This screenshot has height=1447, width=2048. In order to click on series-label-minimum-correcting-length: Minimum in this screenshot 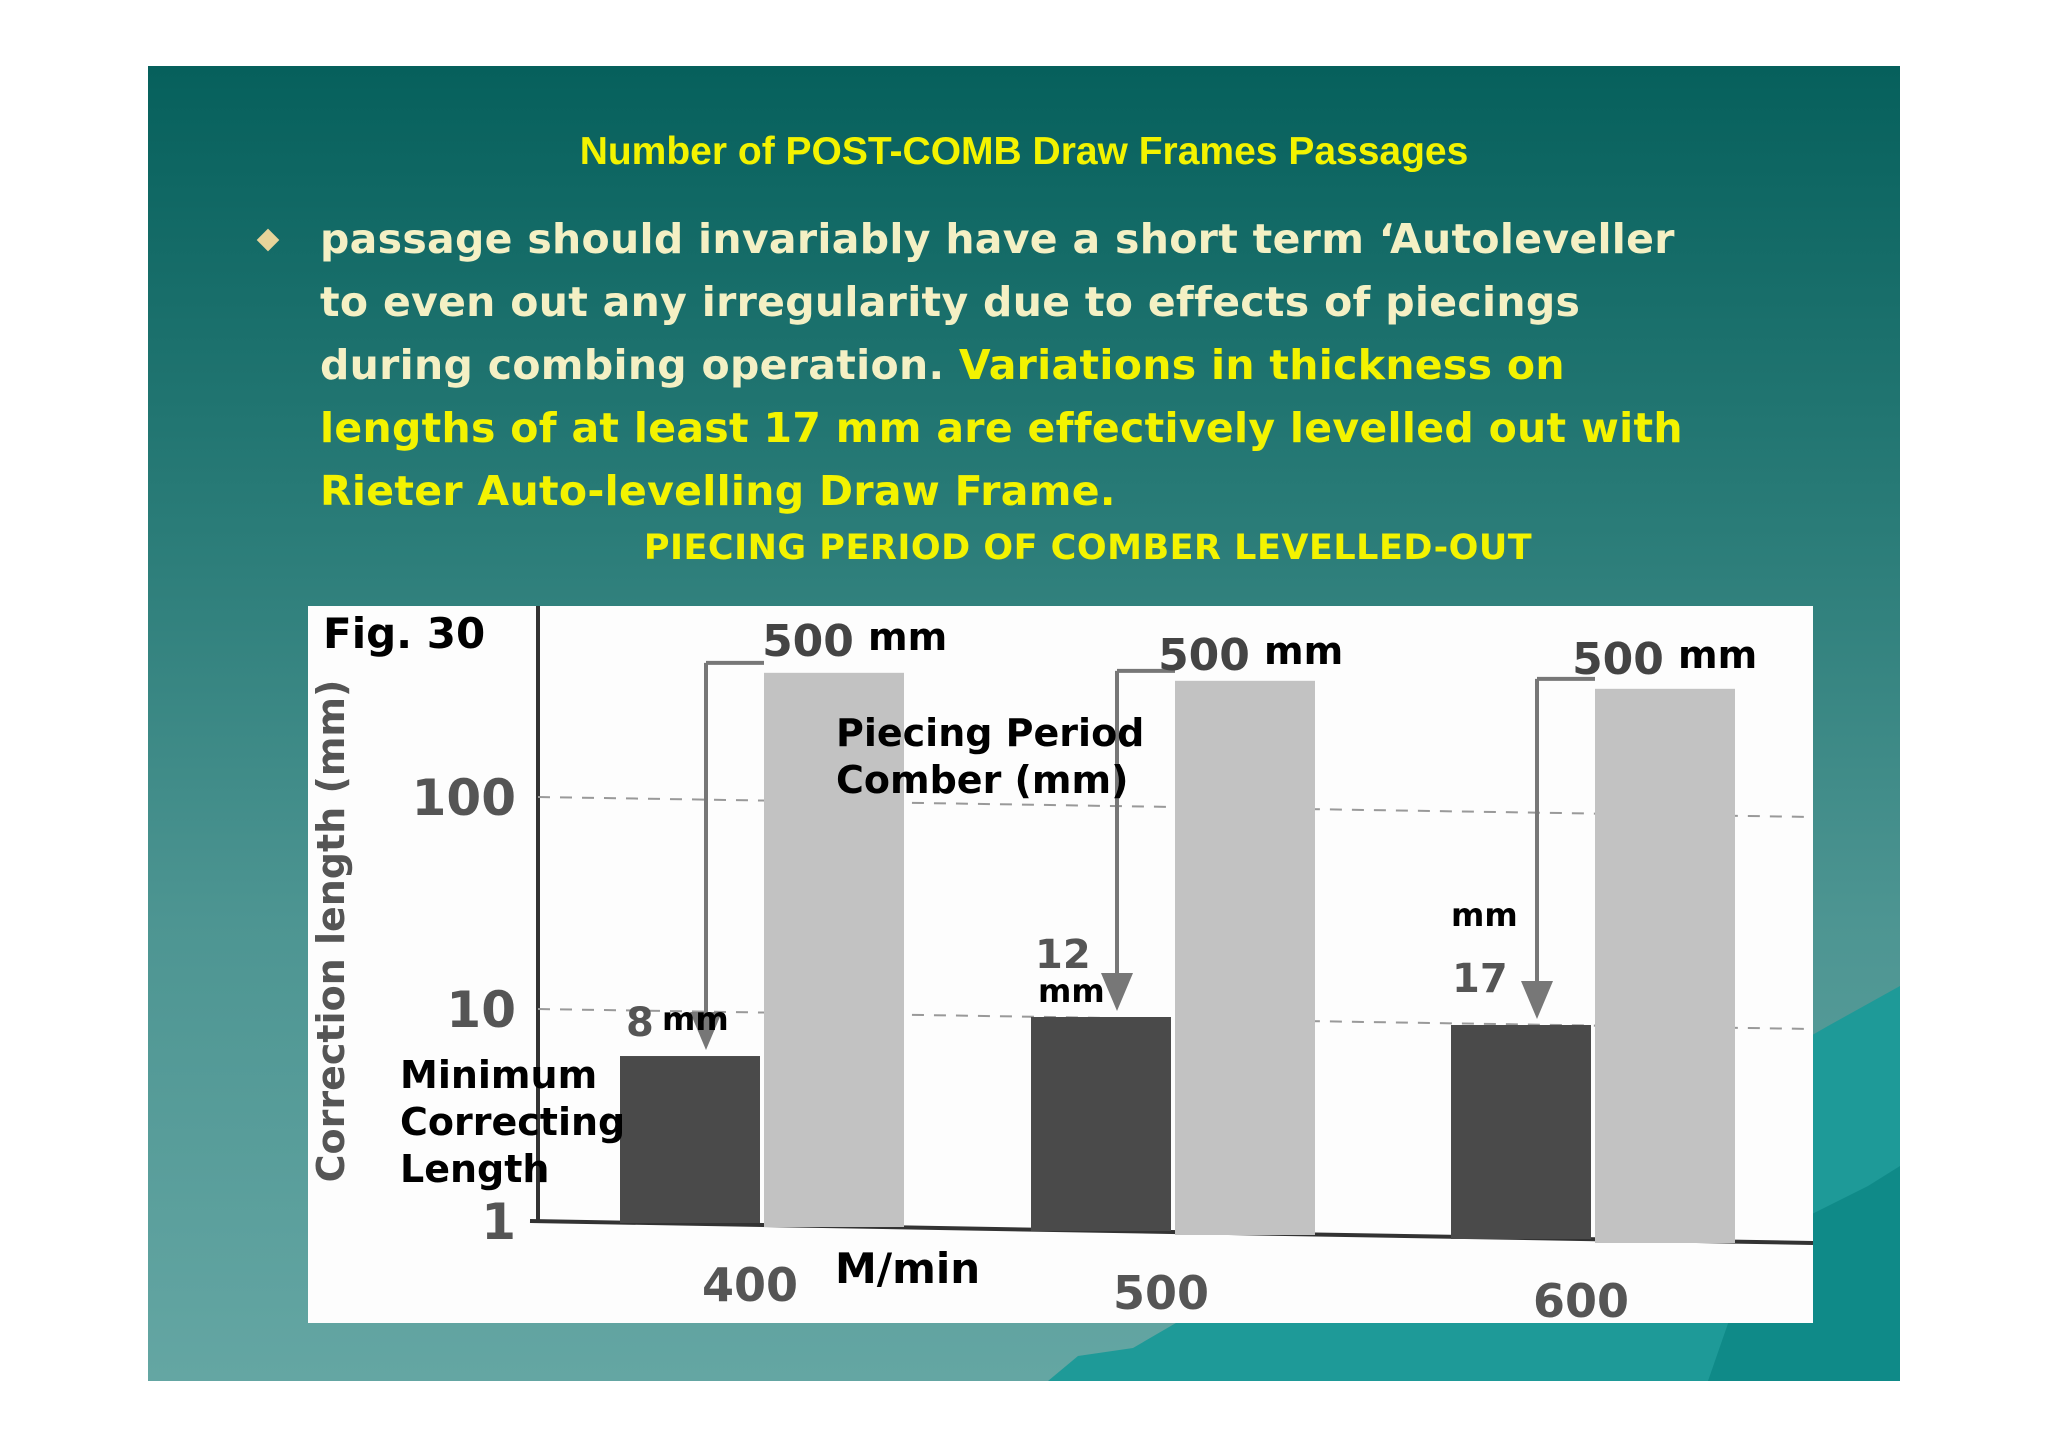, I will do `click(498, 1075)`.